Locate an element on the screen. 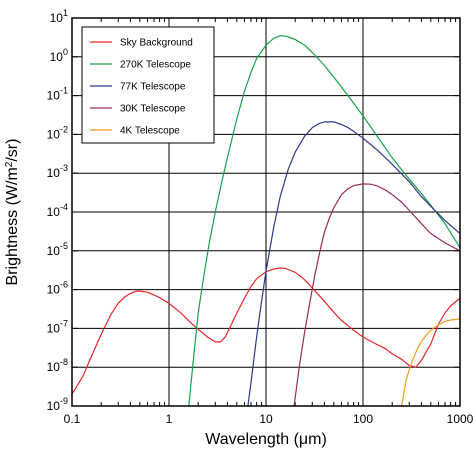 This screenshot has width=476, height=449. y-tick-exponent: -6 is located at coordinates (64, 285).